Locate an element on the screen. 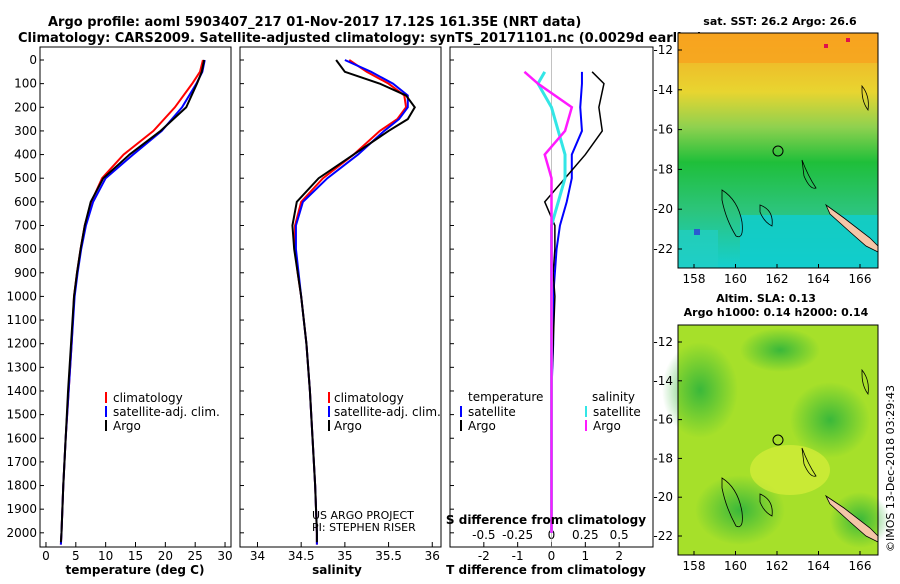 The height and width of the screenshot is (584, 900). sla-map-subtitle: Argo h1000: 0.14 h2000: 0.14 is located at coordinates (776, 312).